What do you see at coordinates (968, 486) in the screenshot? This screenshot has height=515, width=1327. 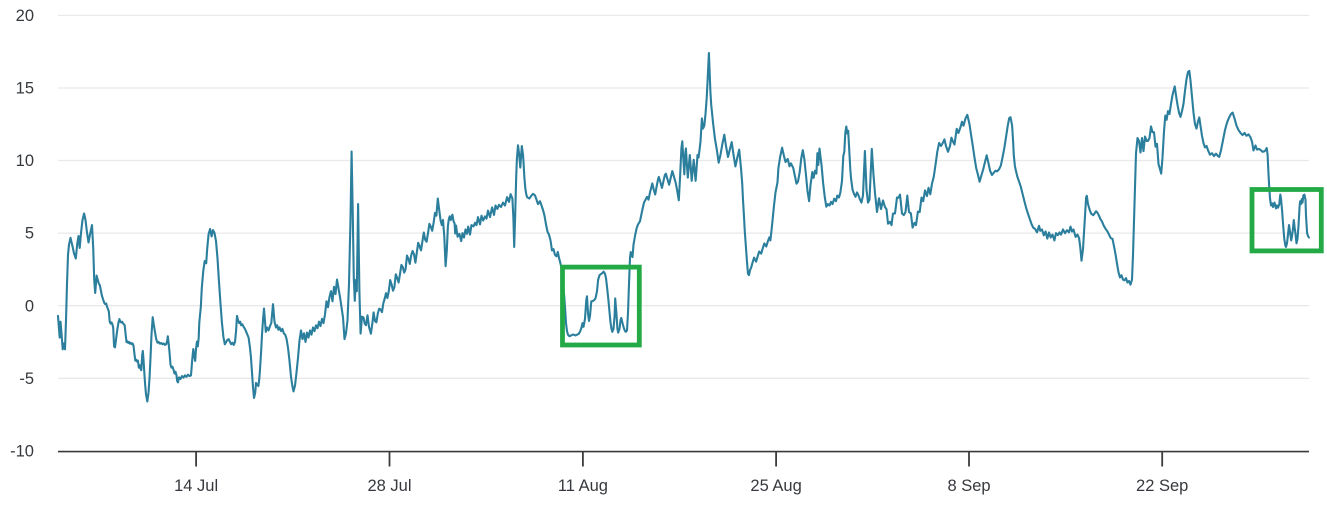 I see `svg-text: 8 Sep` at bounding box center [968, 486].